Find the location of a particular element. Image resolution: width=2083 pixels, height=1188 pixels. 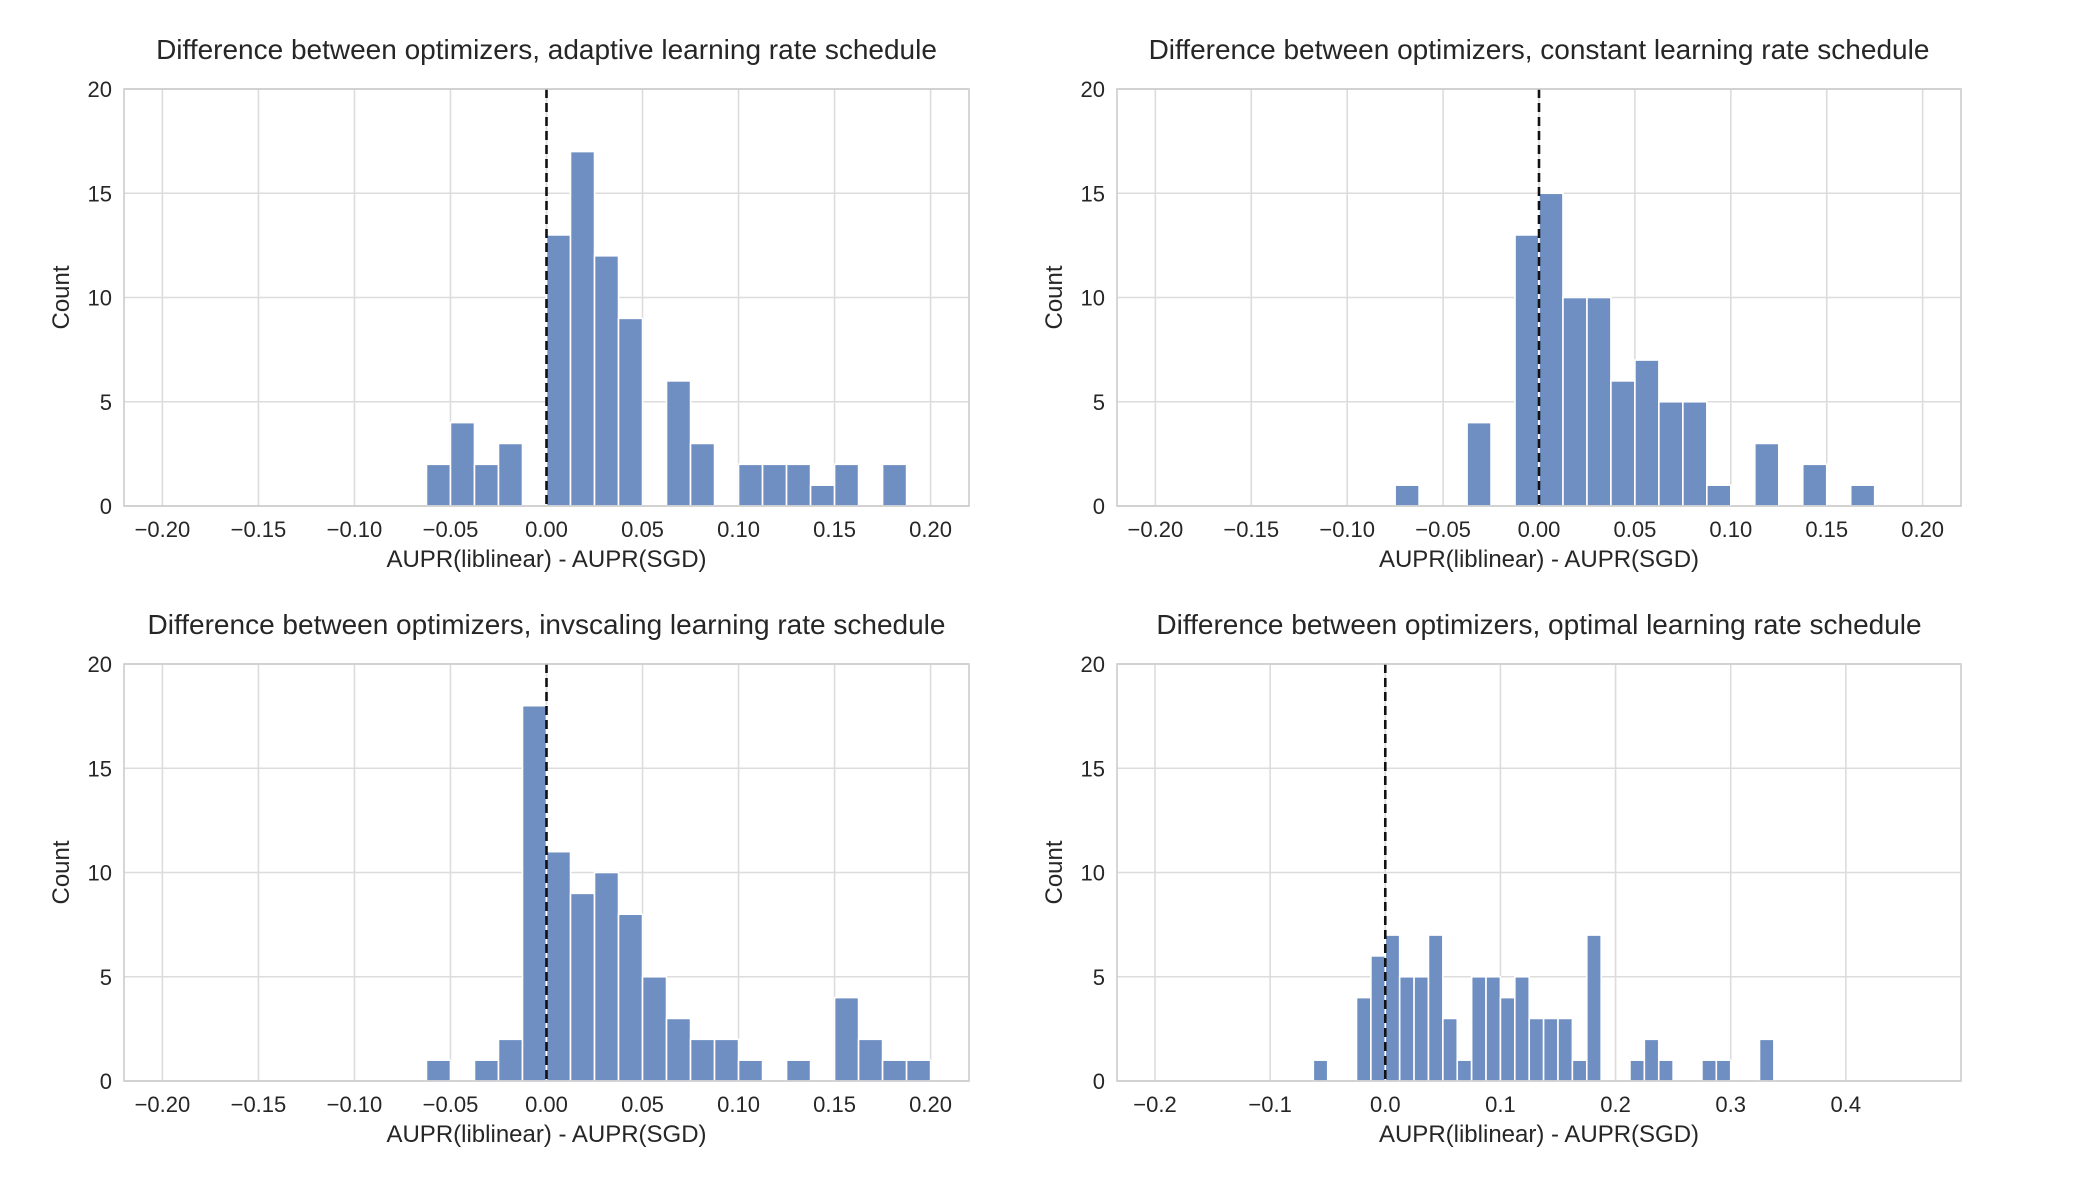

x-tick-label: −0.1 is located at coordinates (1269, 1104).